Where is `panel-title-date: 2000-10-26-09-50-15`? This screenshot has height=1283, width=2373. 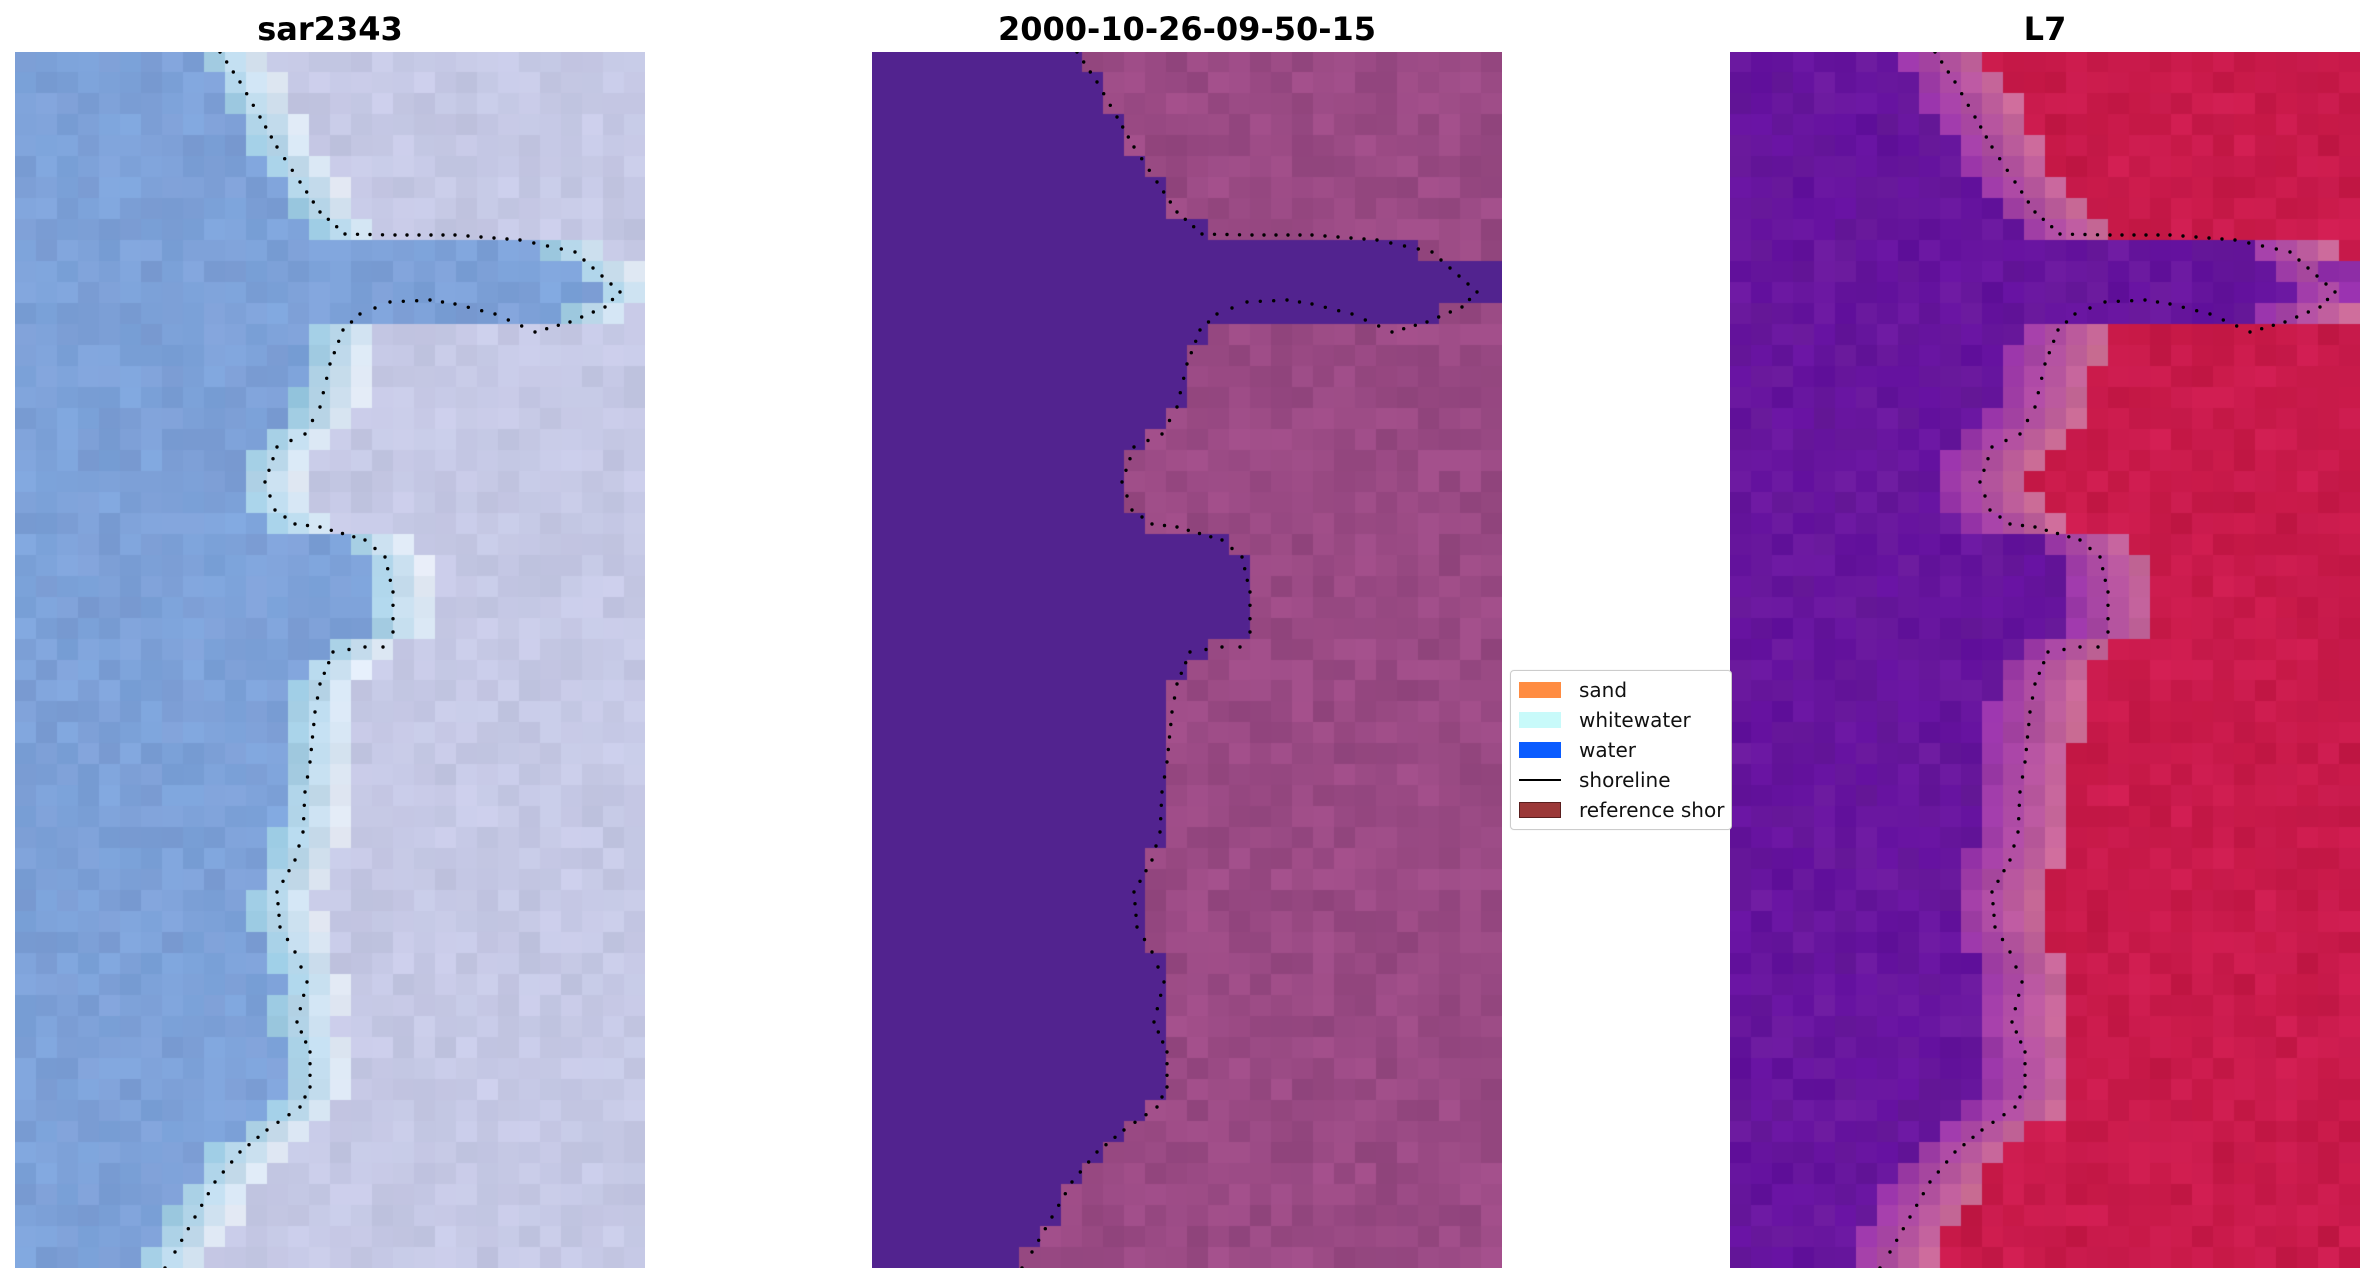 panel-title-date: 2000-10-26-09-50-15 is located at coordinates (1187, 29).